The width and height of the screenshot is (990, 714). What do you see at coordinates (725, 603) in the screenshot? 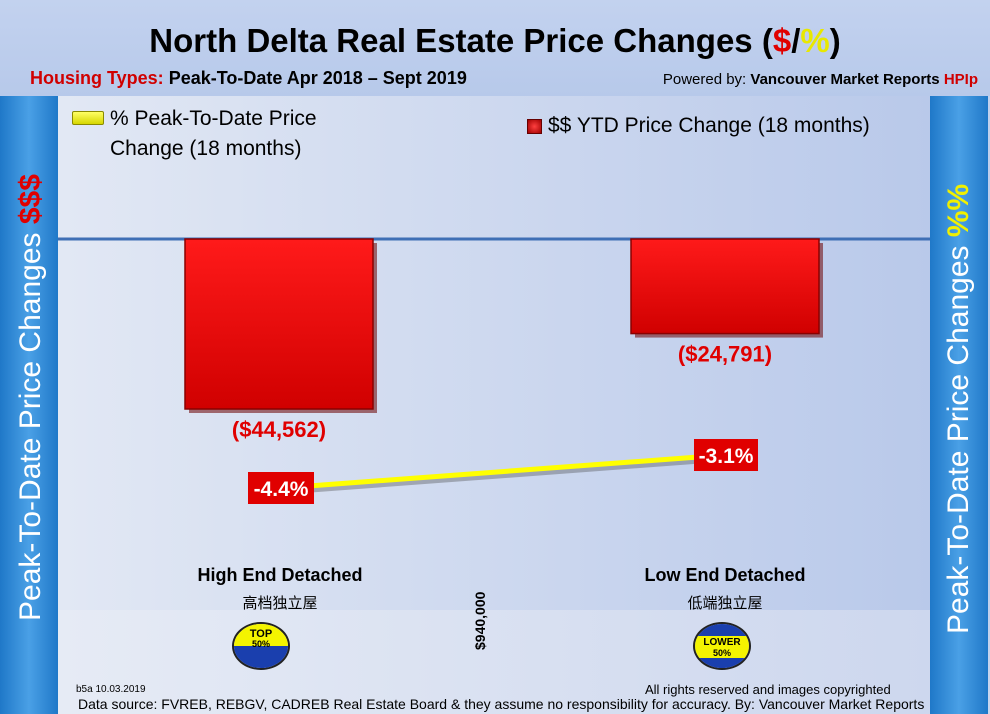
I see `category-sub-low: 低端独立屋` at bounding box center [725, 603].